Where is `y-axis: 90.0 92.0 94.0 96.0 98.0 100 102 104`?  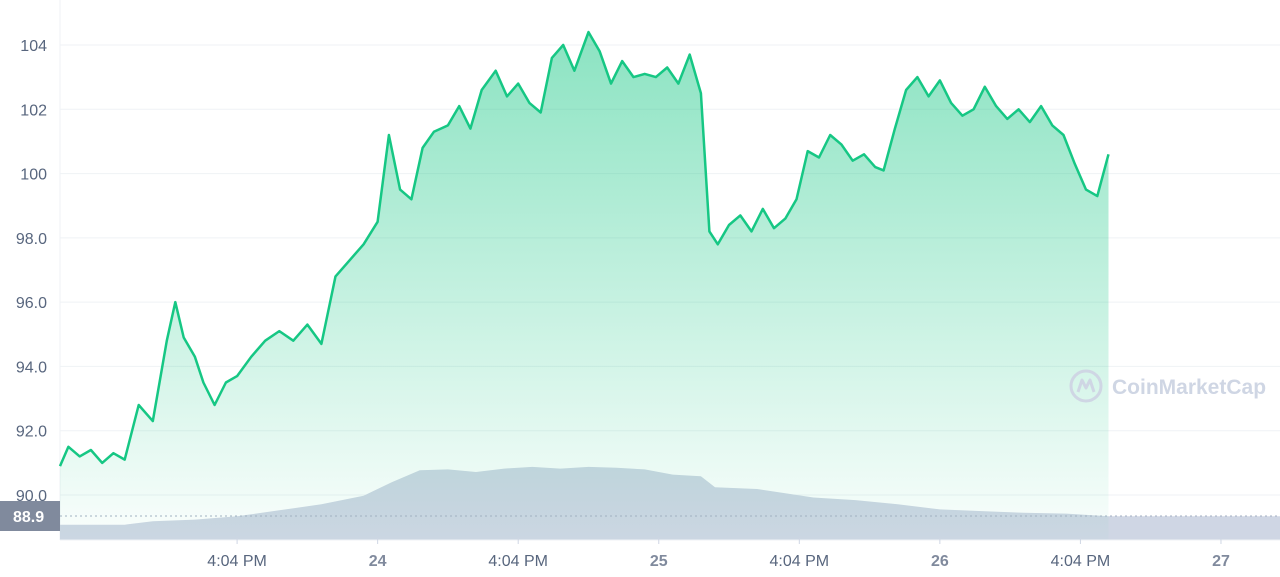
y-axis: 90.0 92.0 94.0 96.0 98.0 100 102 104 is located at coordinates (38, 270).